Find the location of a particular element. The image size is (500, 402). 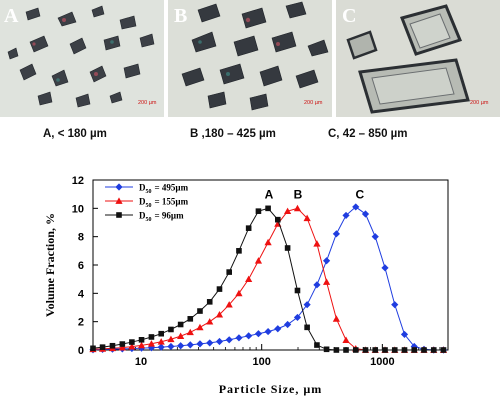

micrograph-panel-a: A 200 µm is located at coordinates (82, 58).